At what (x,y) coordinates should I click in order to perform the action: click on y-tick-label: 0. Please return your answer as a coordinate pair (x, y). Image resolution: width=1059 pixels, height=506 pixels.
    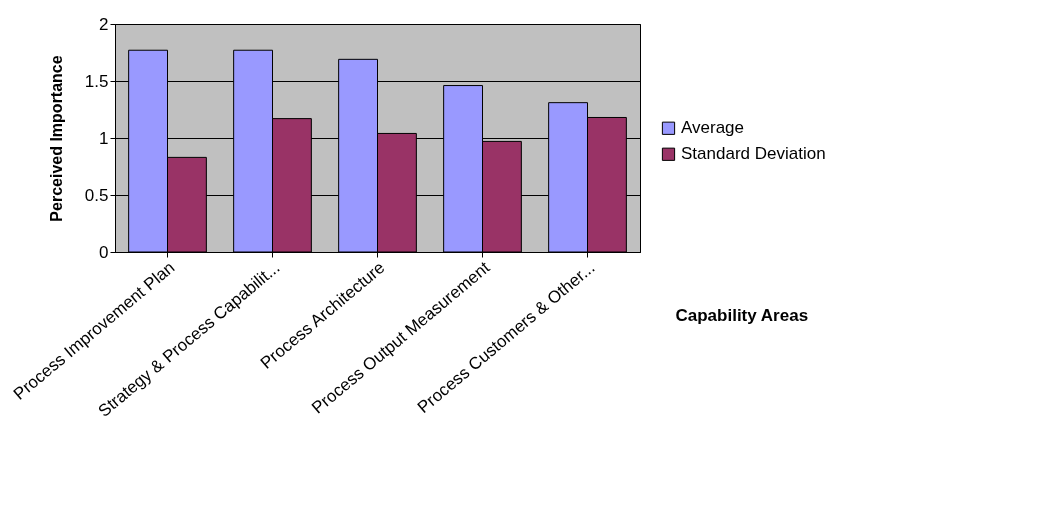
    Looking at the image, I should click on (104, 252).